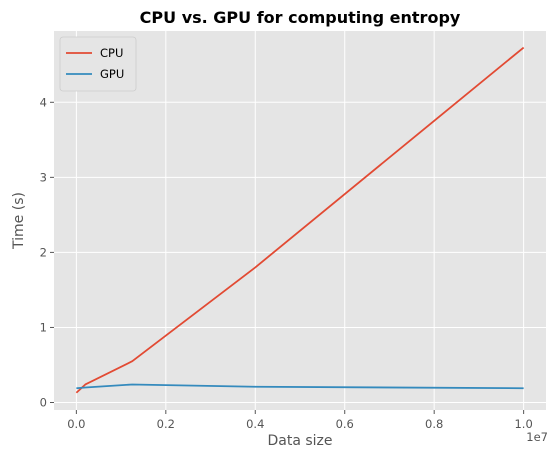 The image size is (558, 460). What do you see at coordinates (76, 424) in the screenshot?
I see `x-tick-label: 0.0` at bounding box center [76, 424].